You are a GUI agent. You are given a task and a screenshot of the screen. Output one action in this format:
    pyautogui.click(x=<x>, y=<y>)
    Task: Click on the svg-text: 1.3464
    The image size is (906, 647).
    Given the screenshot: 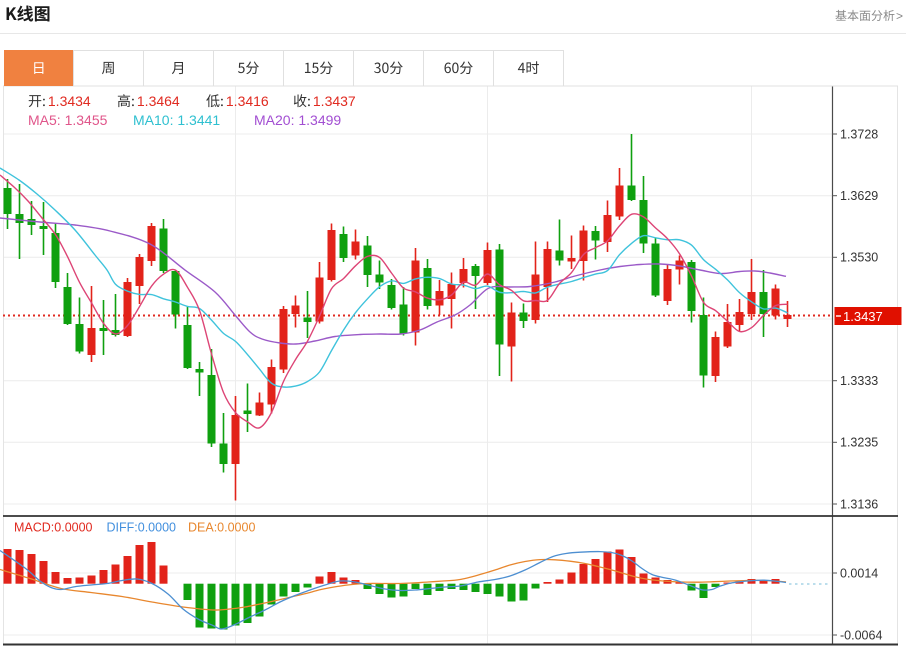 What is the action you would take?
    pyautogui.click(x=158, y=101)
    